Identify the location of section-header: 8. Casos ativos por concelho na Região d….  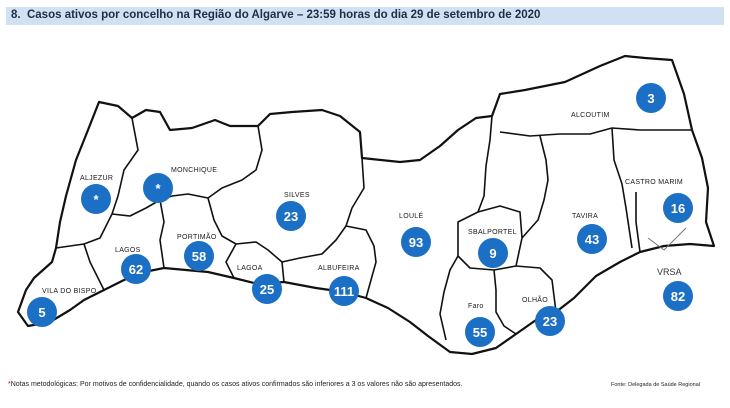
(365, 16).